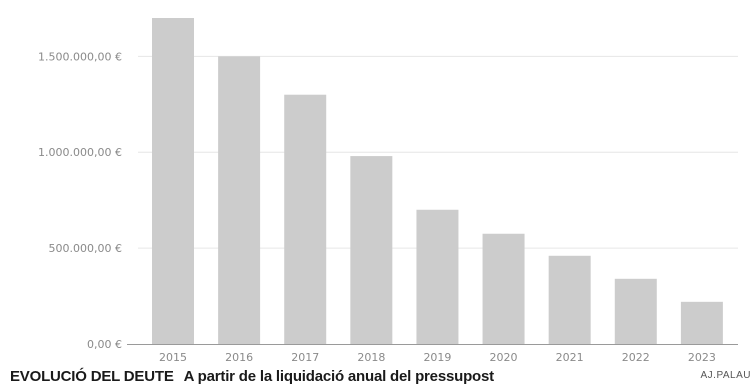 This screenshot has height=385, width=753. I want to click on x-axis-ticks: 2015 2016 2017 2018 2019 2020 2021 2022 2023, so click(437, 357).